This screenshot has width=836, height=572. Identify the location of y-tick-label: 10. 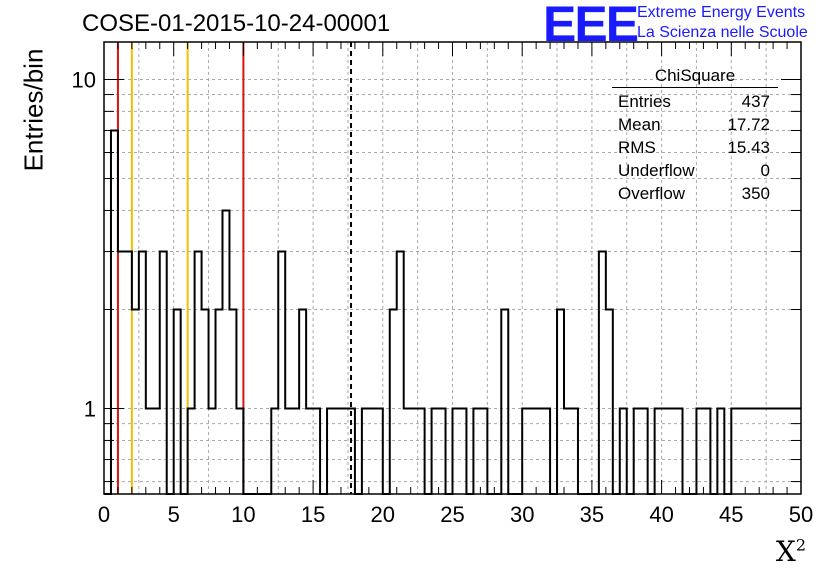
(84, 79).